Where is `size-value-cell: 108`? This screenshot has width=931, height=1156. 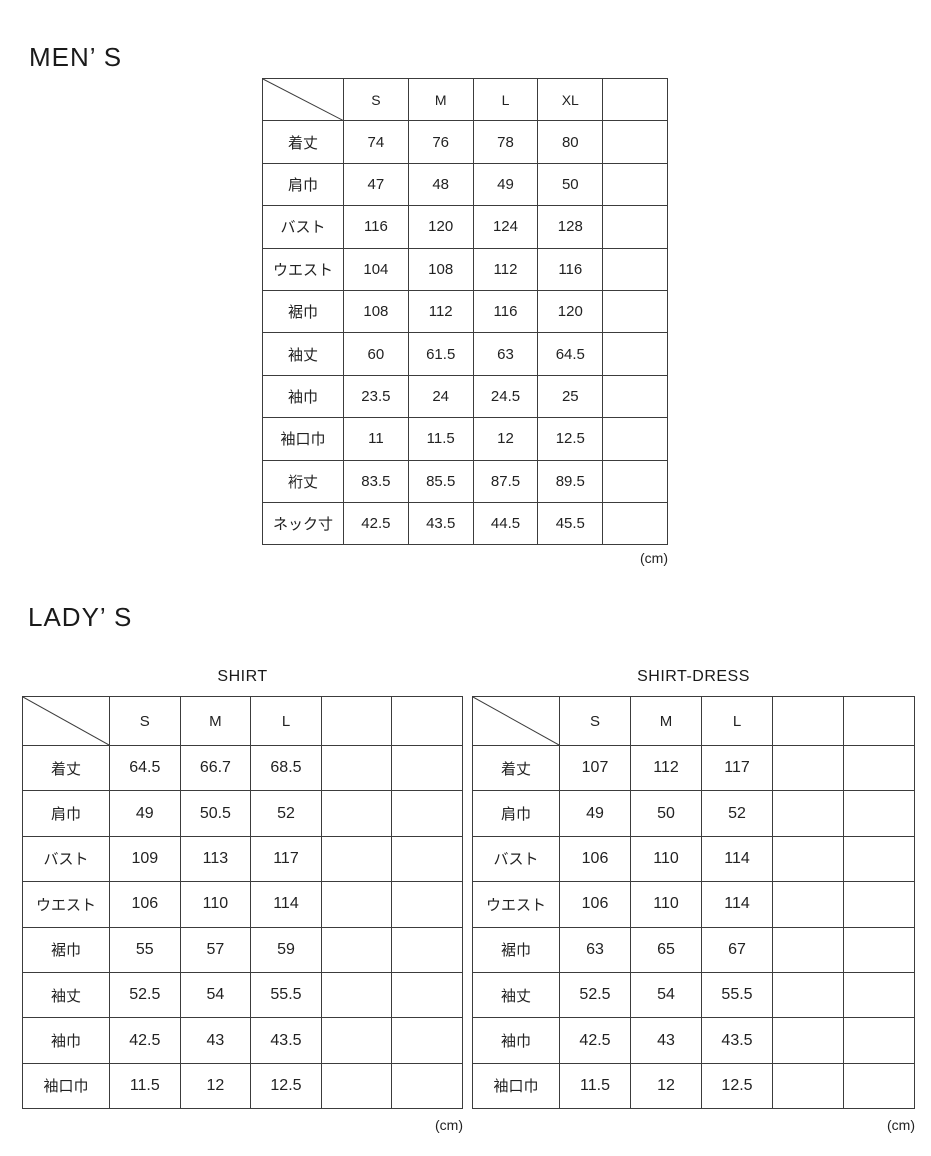 size-value-cell: 108 is located at coordinates (440, 269).